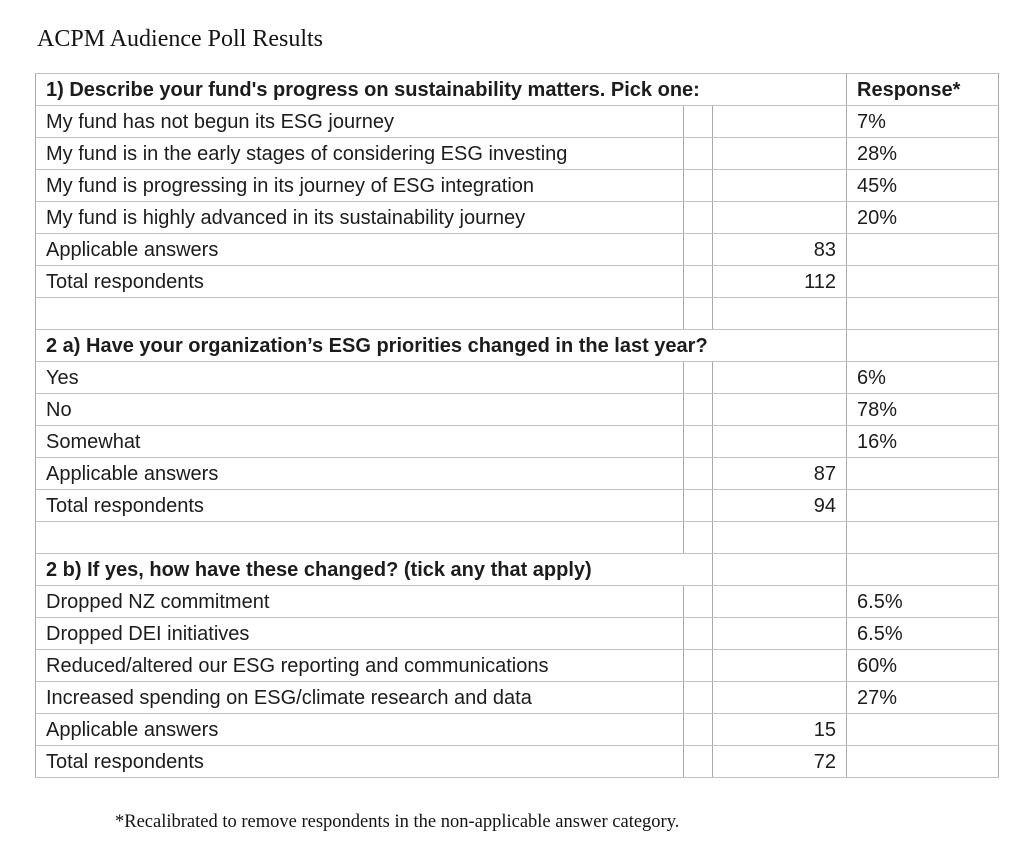 This screenshot has width=1024, height=848. What do you see at coordinates (923, 441) in the screenshot?
I see `response-cell: 16%` at bounding box center [923, 441].